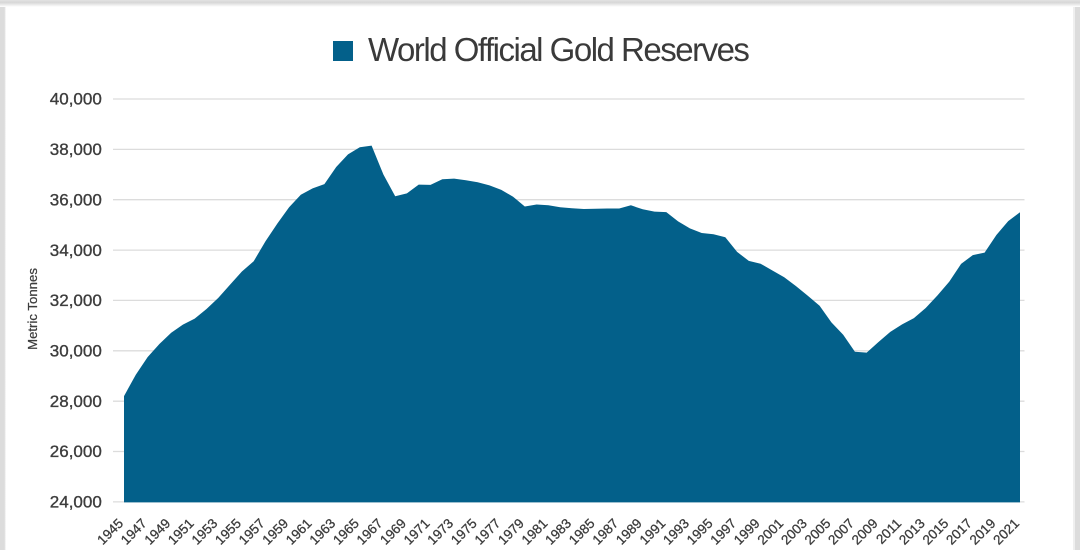  What do you see at coordinates (488, 532) in the screenshot?
I see `svg-text: 1977` at bounding box center [488, 532].